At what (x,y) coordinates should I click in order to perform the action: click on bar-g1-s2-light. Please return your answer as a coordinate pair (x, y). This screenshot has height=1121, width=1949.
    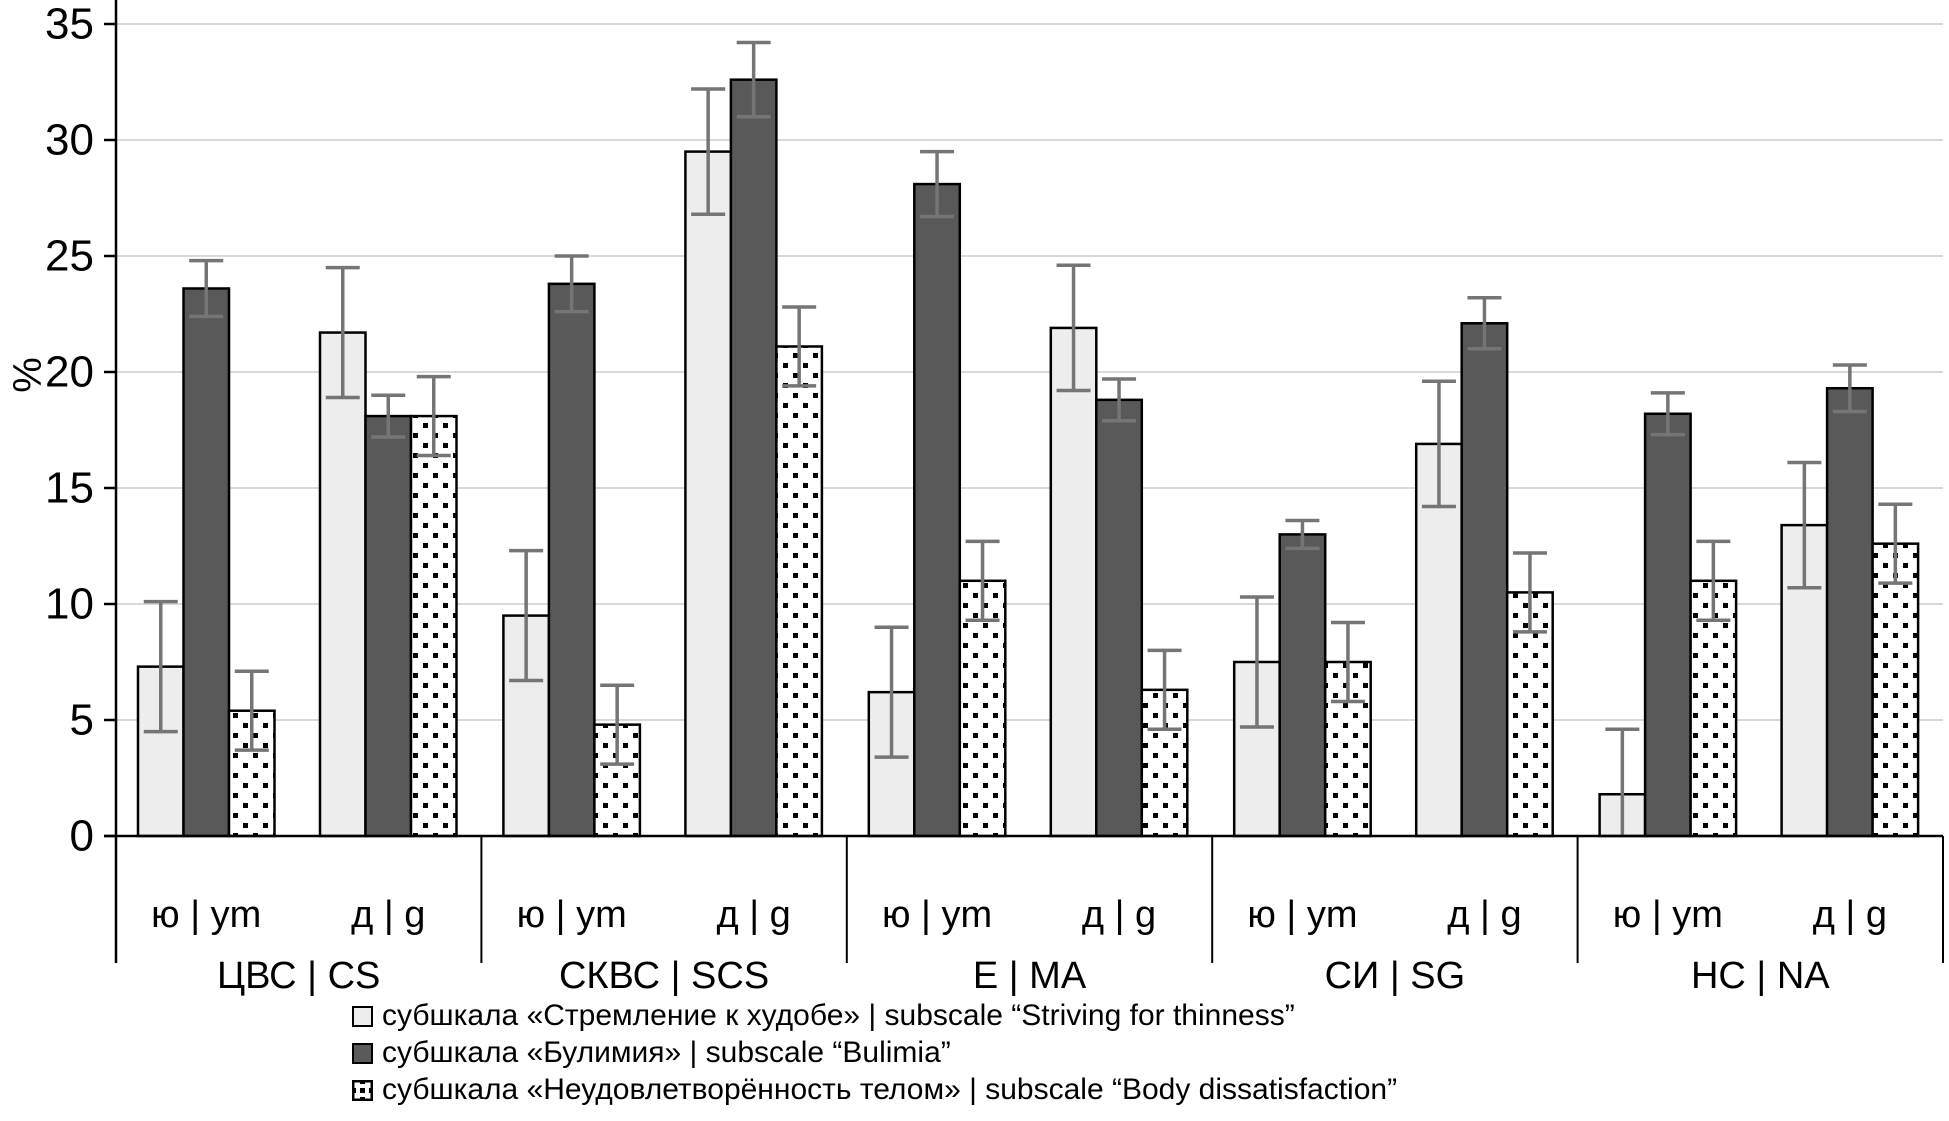
    Looking at the image, I should click on (342, 584).